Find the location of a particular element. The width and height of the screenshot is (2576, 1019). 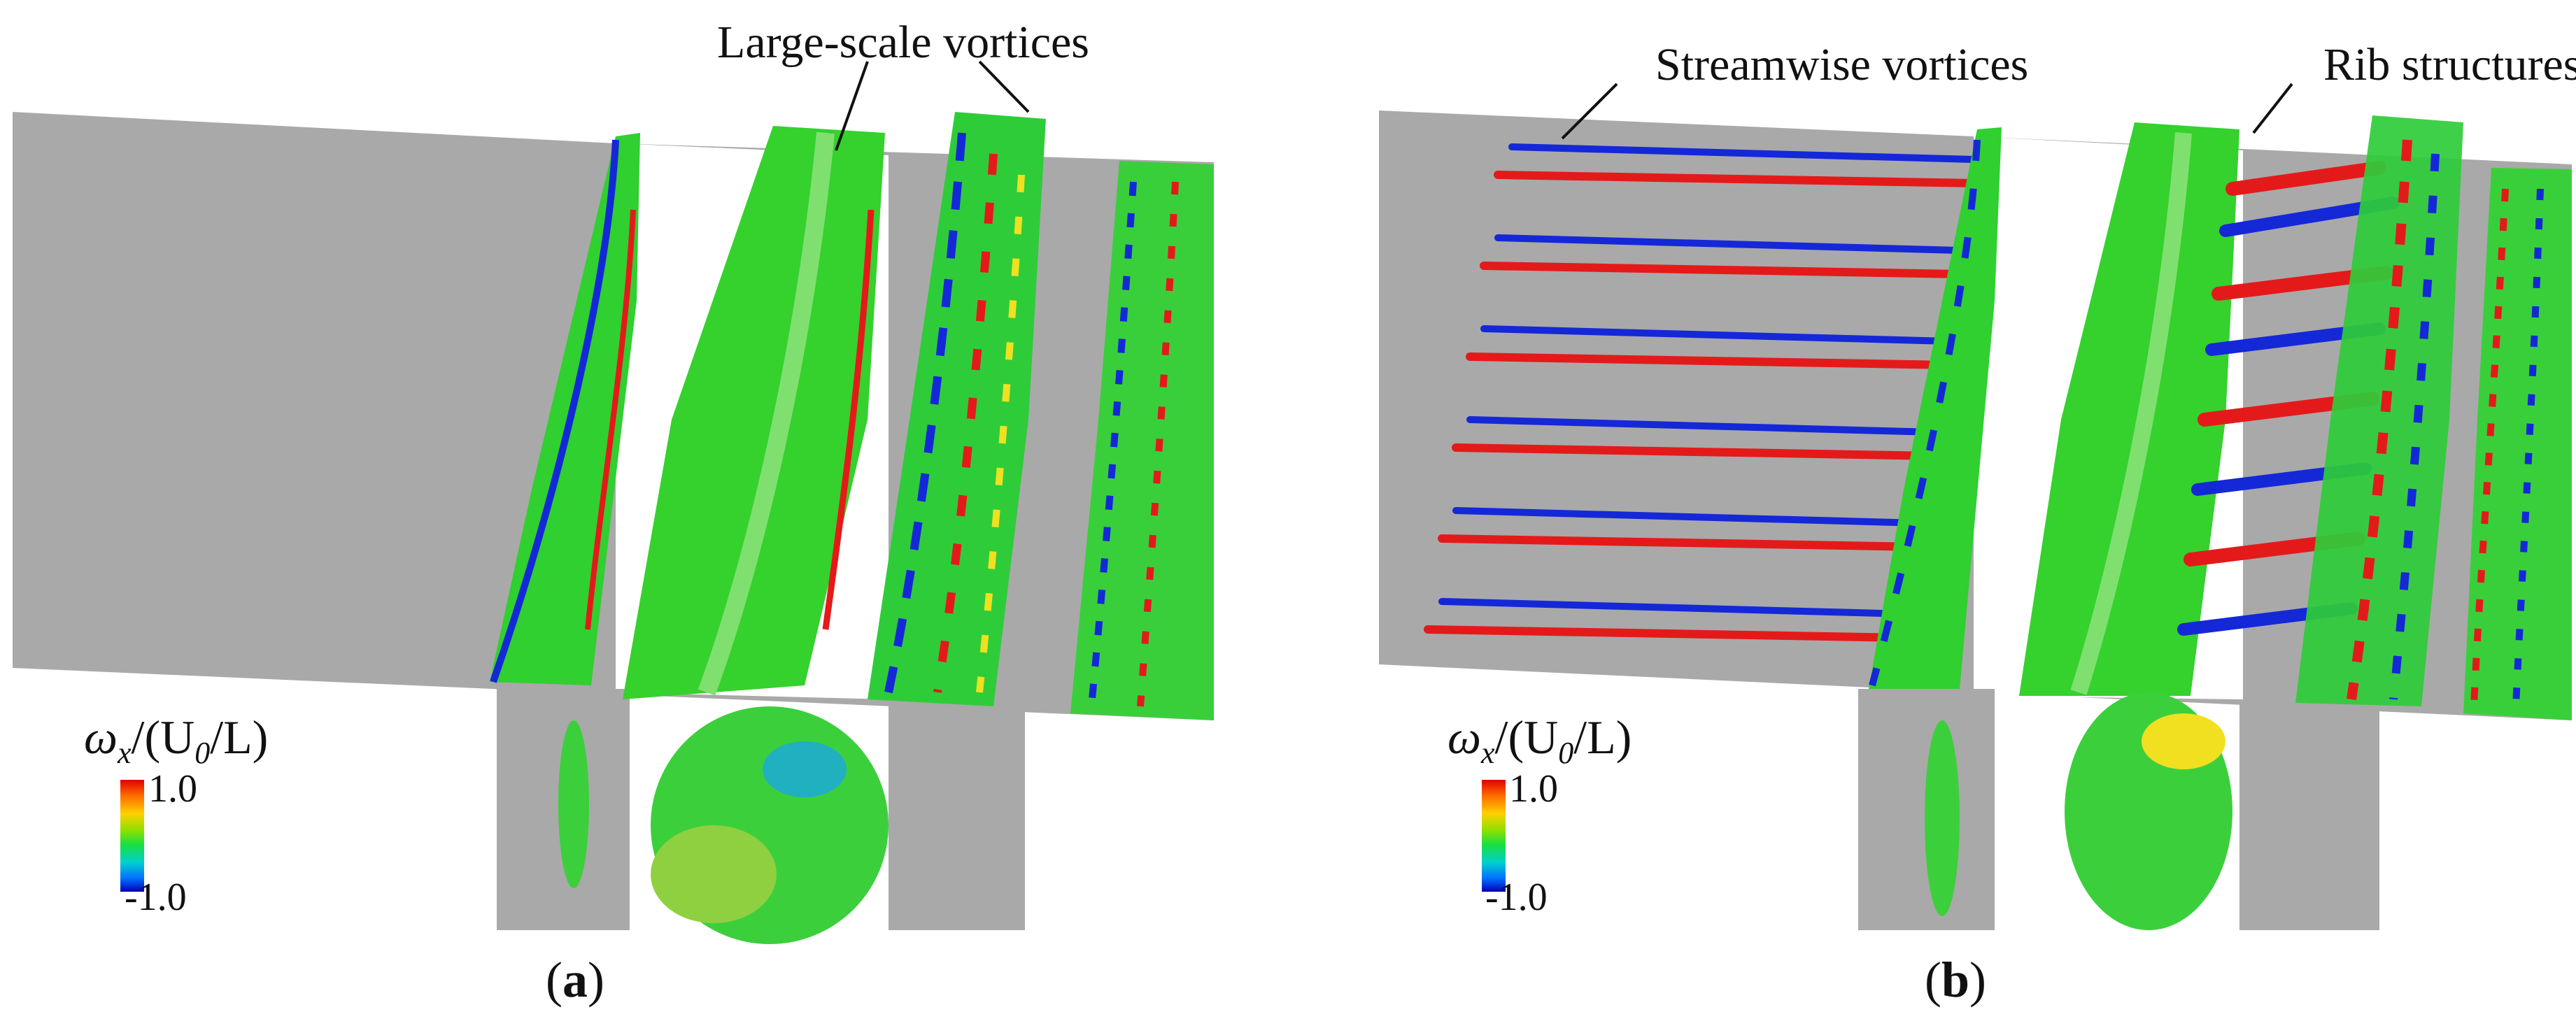

annotation-rib-structures: Rib structures is located at coordinates (2449, 64).